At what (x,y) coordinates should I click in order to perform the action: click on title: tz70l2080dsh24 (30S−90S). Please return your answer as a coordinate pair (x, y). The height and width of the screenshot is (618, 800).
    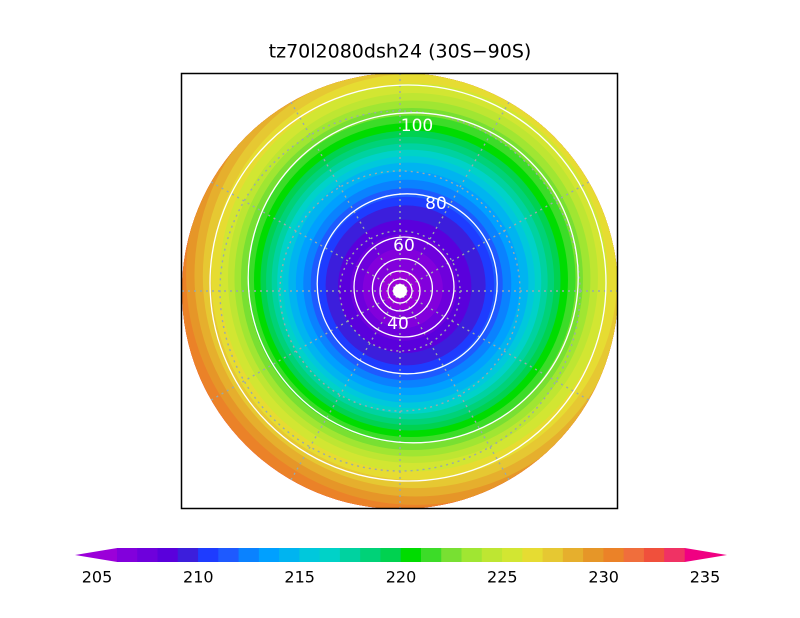
    Looking at the image, I should click on (400, 52).